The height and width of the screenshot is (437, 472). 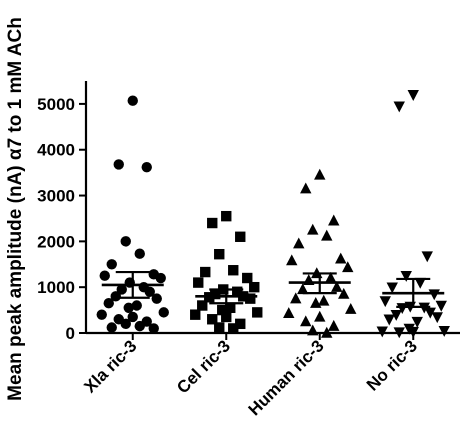 What do you see at coordinates (15, 209) in the screenshot?
I see `y-axis-label: Mean peak amplitude (nA) α7 to 1 mM ACh` at bounding box center [15, 209].